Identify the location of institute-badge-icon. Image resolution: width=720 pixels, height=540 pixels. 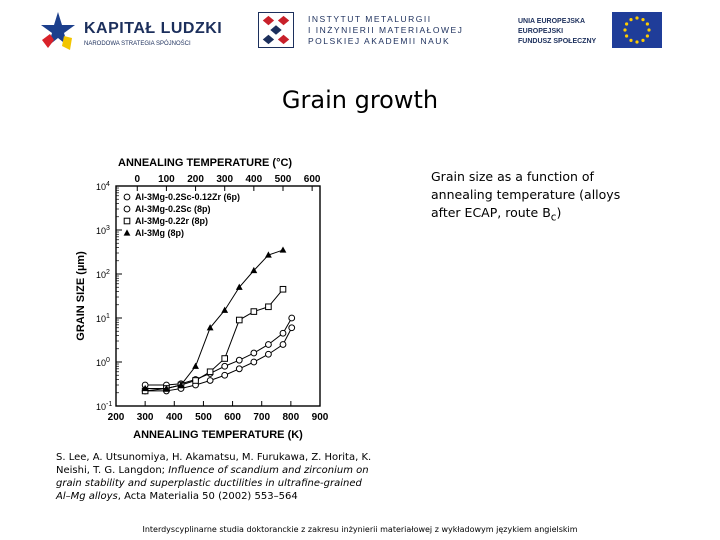
(276, 30).